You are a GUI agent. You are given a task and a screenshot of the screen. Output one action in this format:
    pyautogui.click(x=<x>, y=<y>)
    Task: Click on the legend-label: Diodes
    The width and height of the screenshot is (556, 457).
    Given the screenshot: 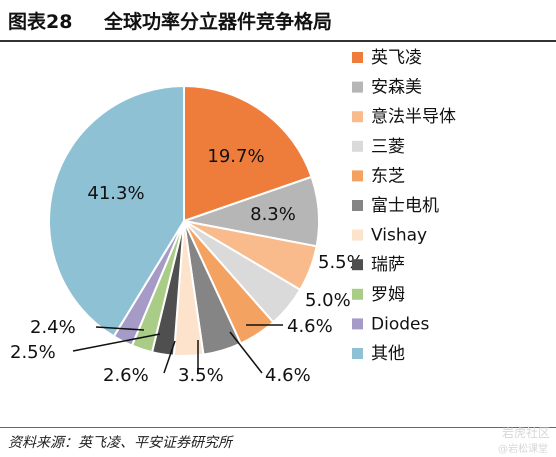 What is the action you would take?
    pyautogui.click(x=400, y=324)
    